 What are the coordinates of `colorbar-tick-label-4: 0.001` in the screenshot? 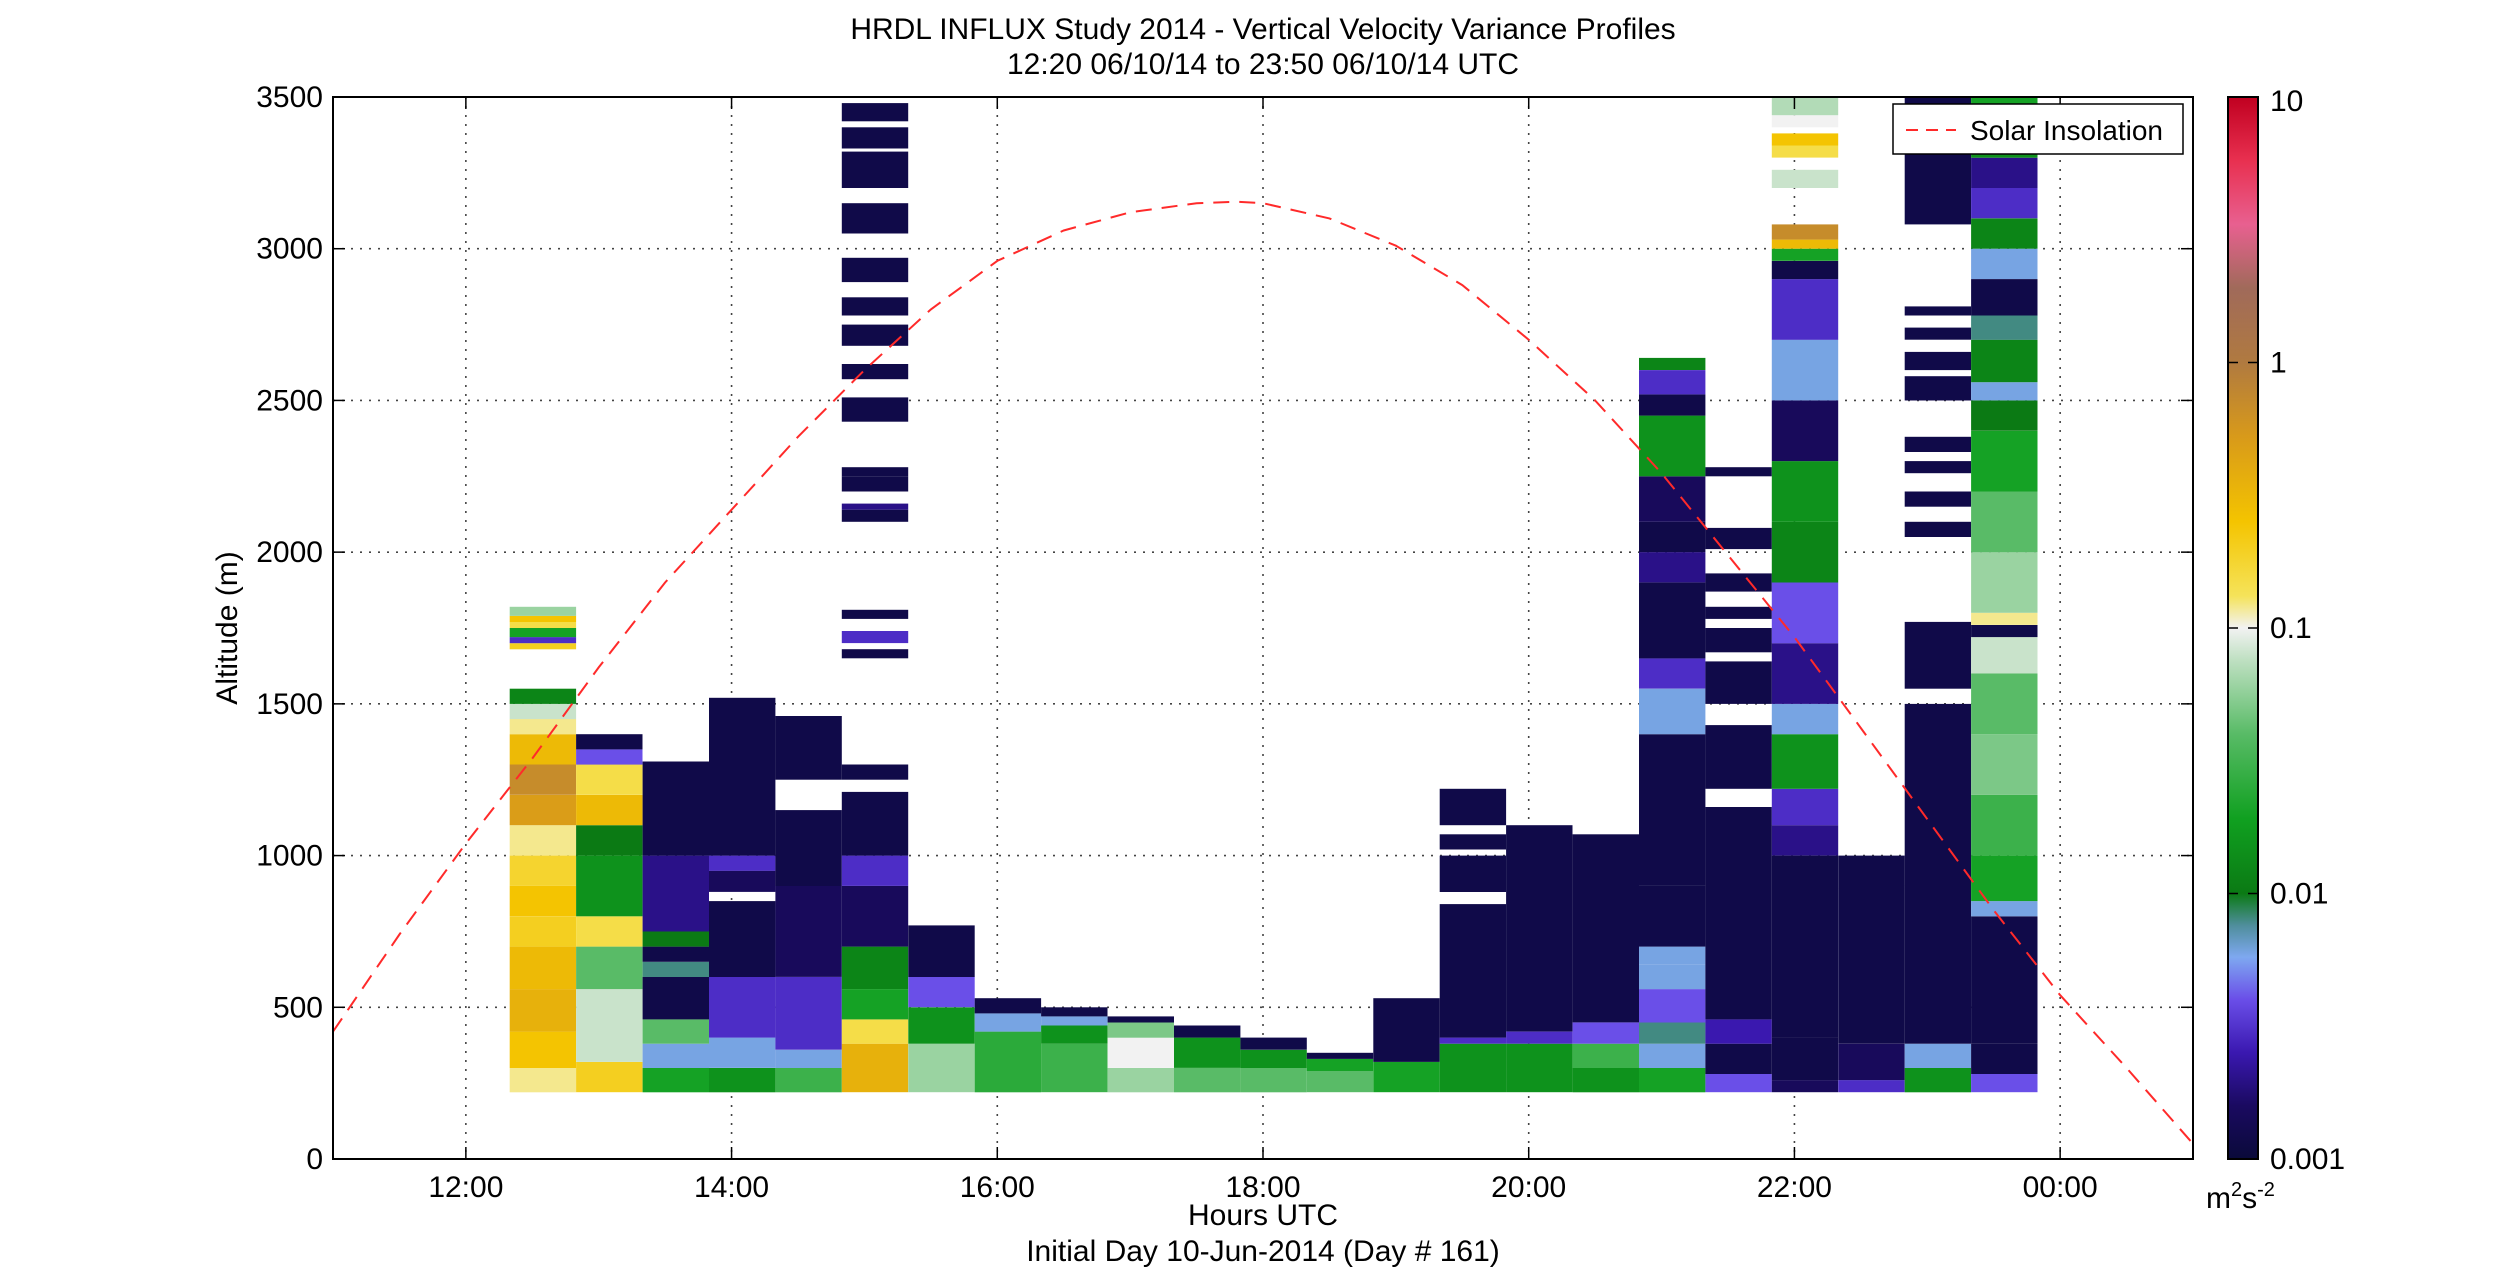 It's located at (2307, 1159).